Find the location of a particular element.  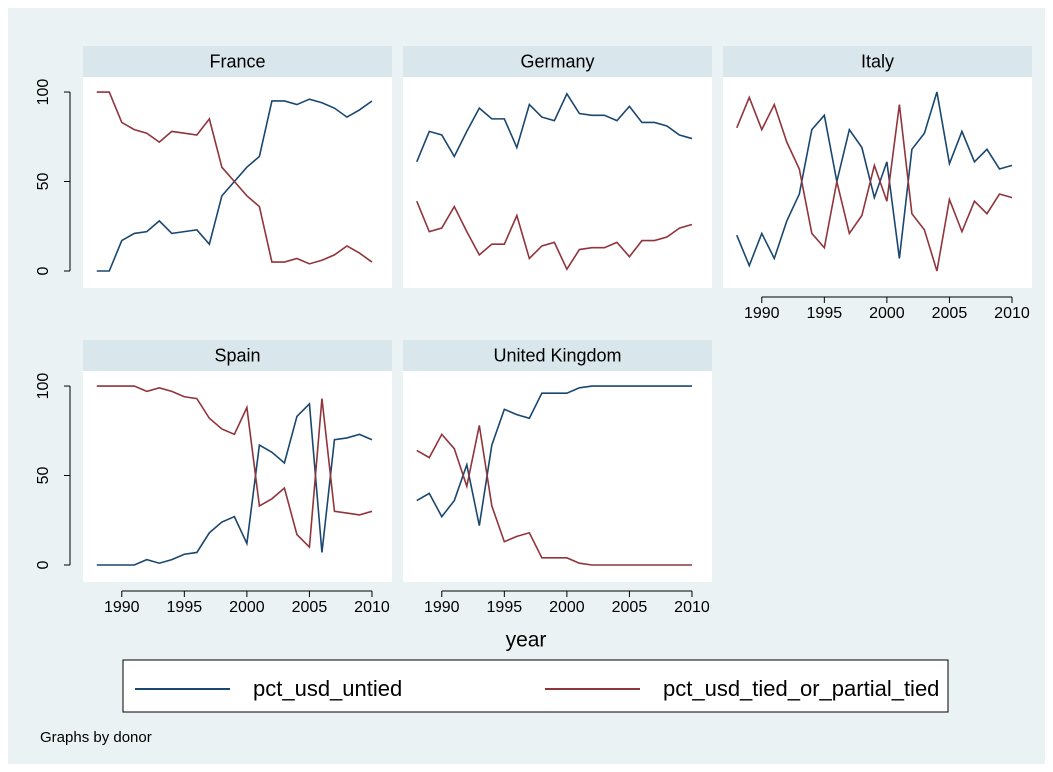

panel-title: France is located at coordinates (237, 61).